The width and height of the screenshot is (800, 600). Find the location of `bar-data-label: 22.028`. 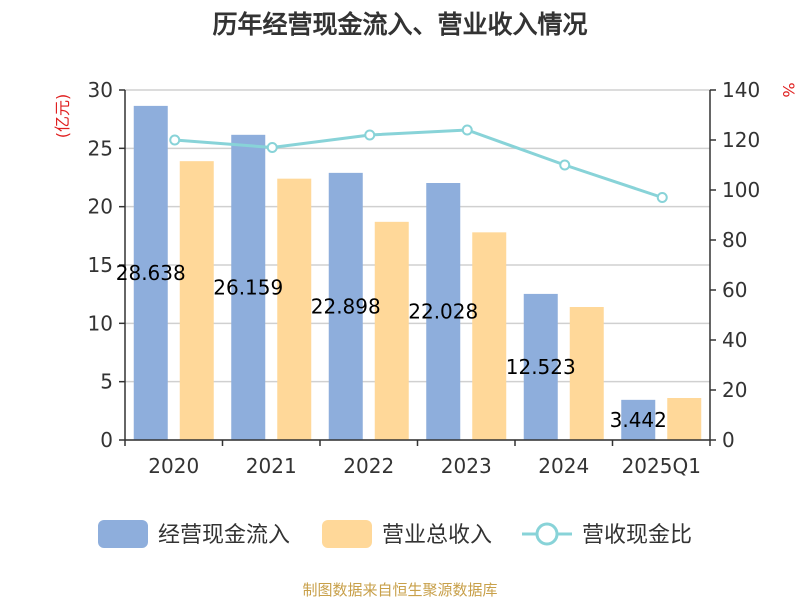

bar-data-label: 22.028 is located at coordinates (443, 312).